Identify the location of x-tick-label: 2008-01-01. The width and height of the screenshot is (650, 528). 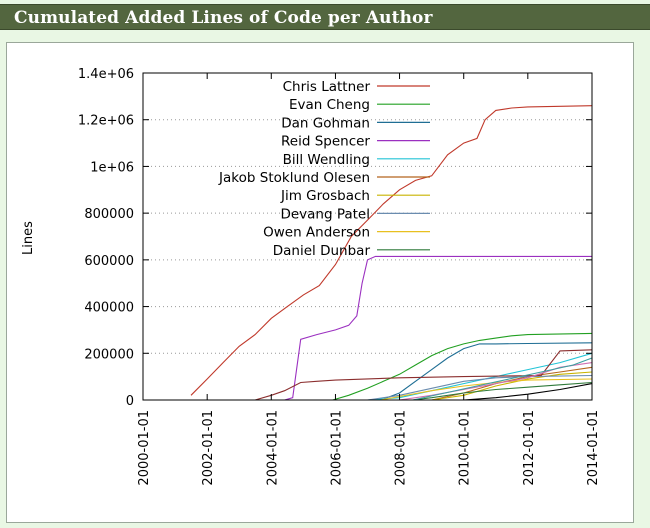
(401, 448).